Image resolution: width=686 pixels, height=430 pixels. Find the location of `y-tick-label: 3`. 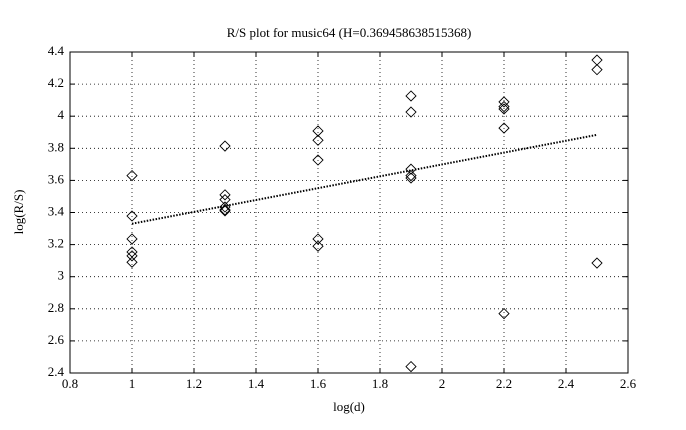

y-tick-label: 3 is located at coordinates (61, 275).